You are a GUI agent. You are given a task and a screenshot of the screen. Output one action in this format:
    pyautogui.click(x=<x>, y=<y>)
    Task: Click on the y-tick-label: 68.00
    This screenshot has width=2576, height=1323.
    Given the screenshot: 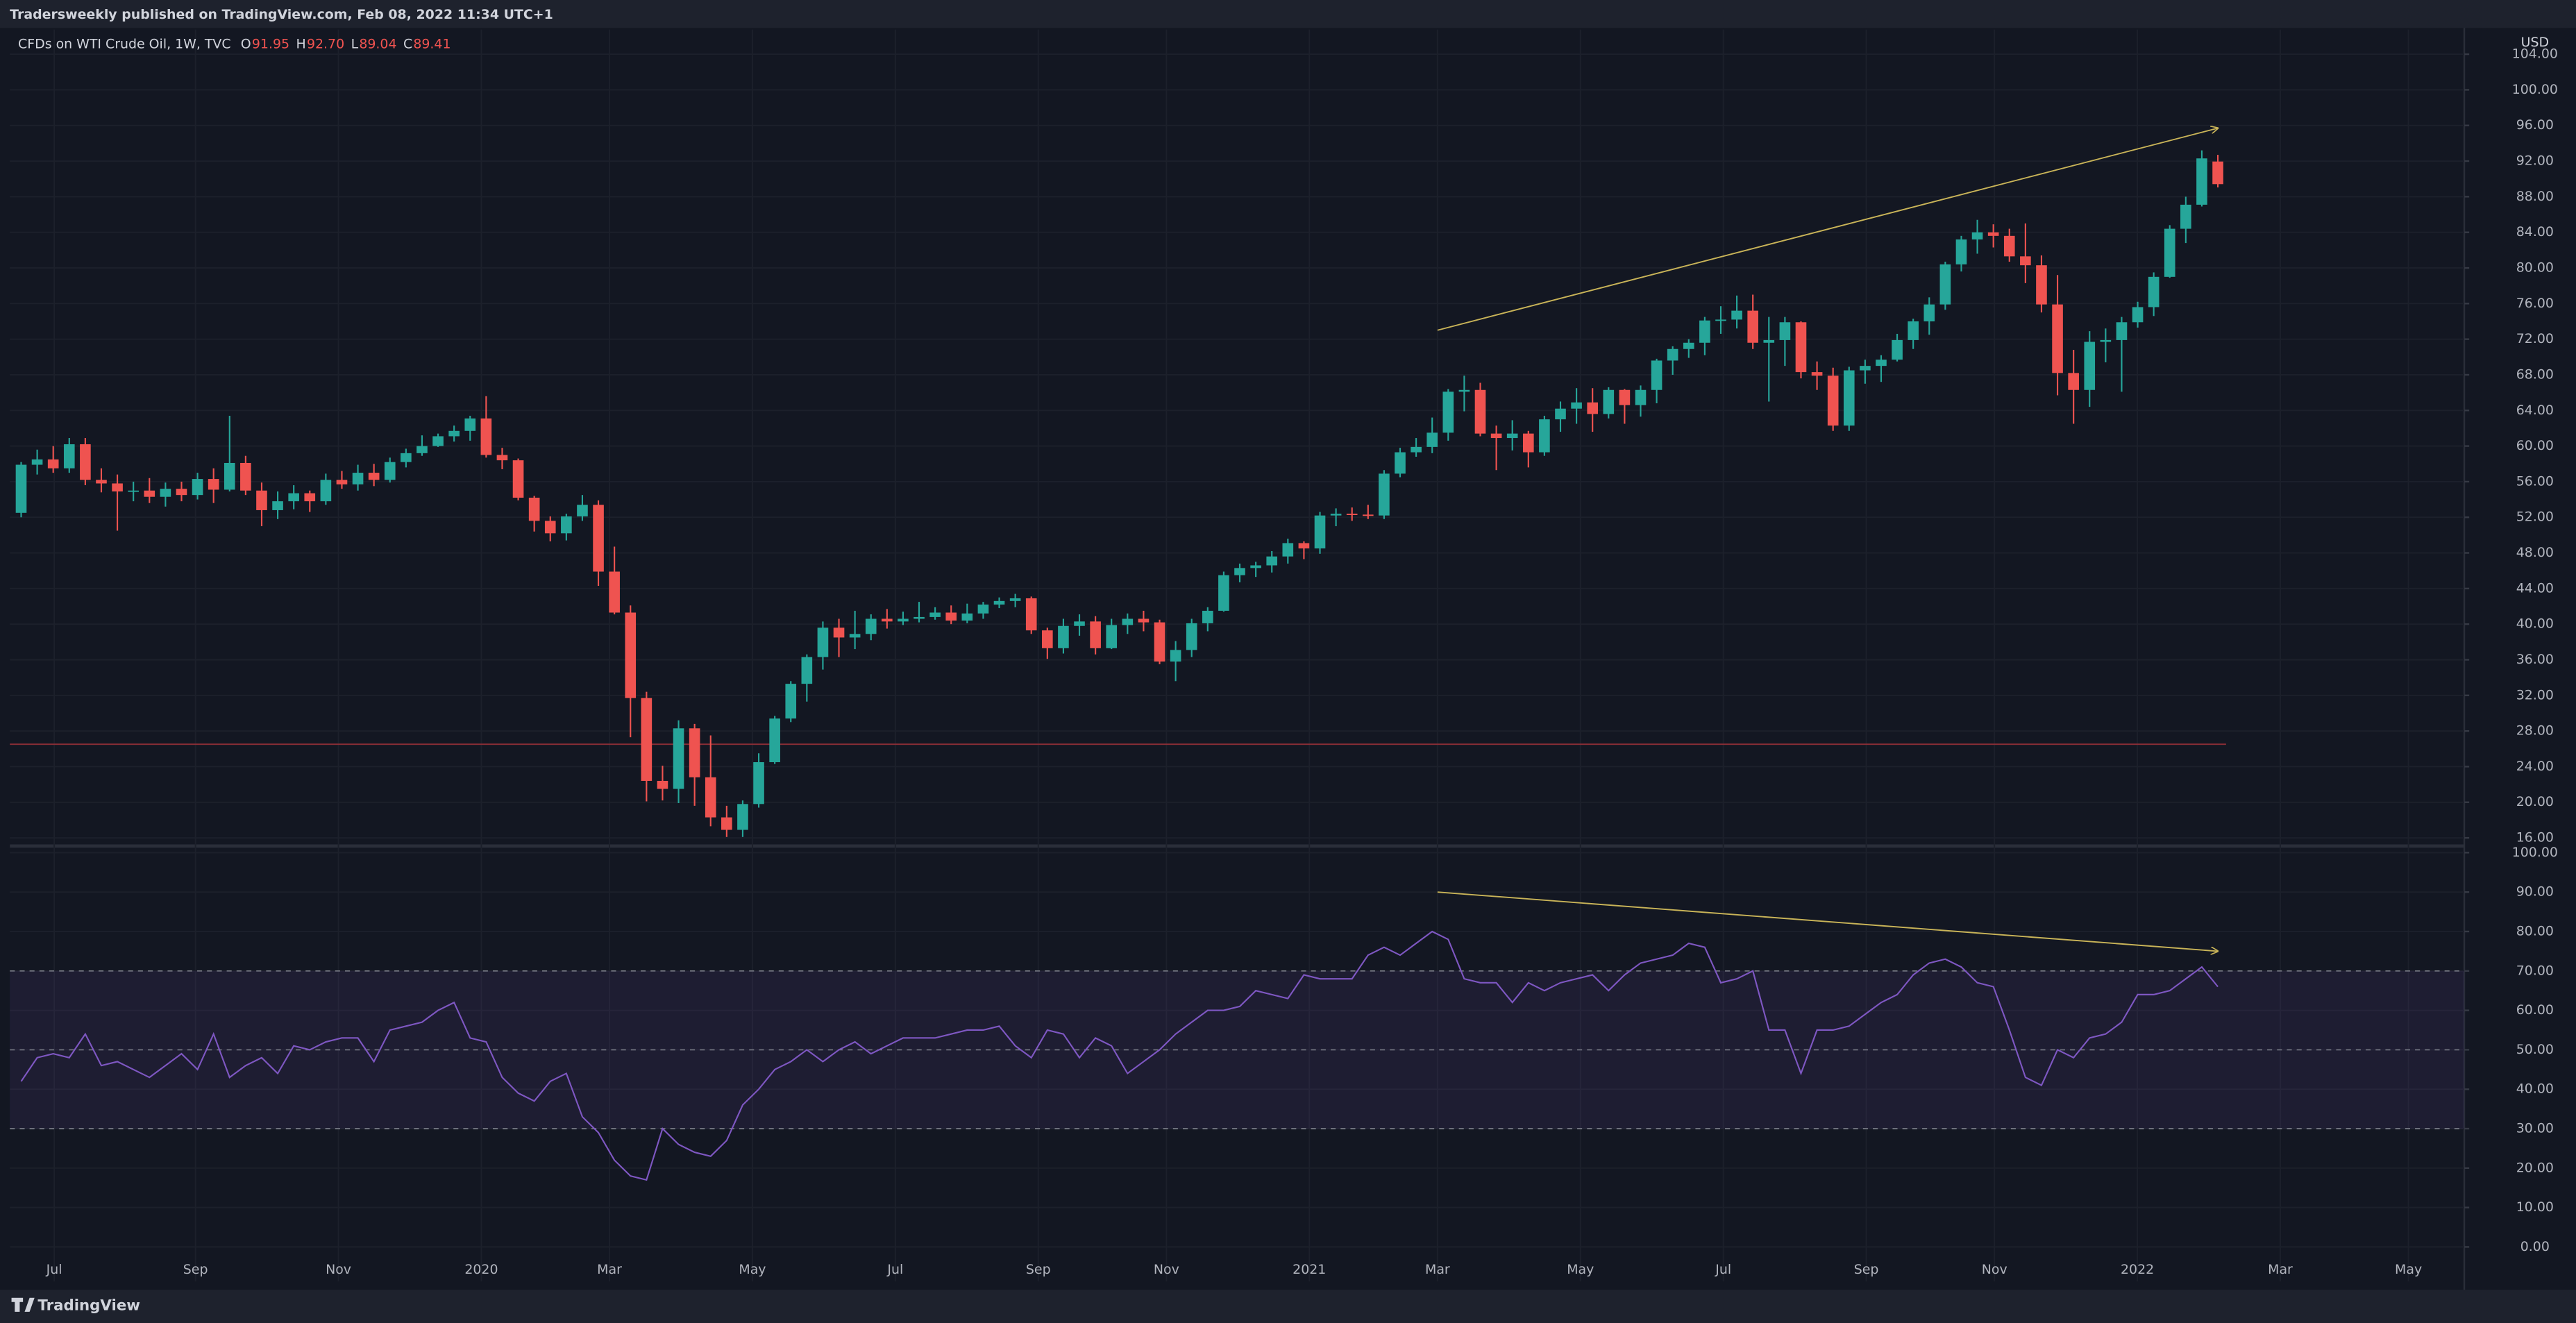 What is the action you would take?
    pyautogui.click(x=2535, y=374)
    